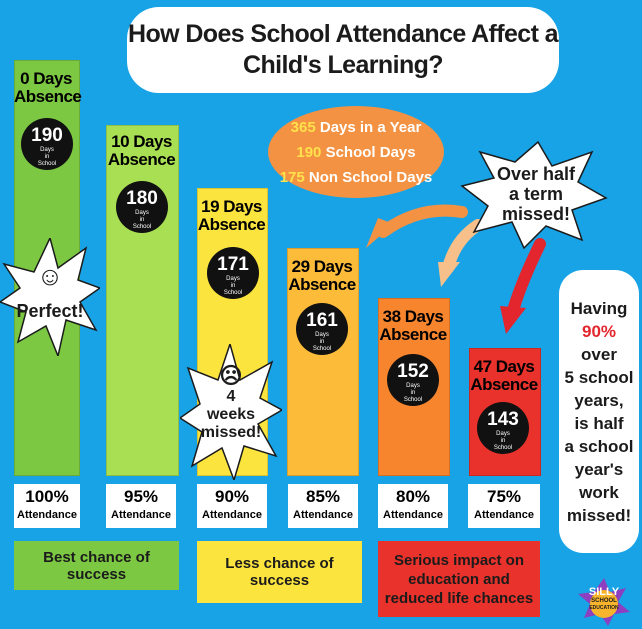  What do you see at coordinates (343, 34) in the screenshot?
I see `title-line-1: How Does School Attendance Affect a` at bounding box center [343, 34].